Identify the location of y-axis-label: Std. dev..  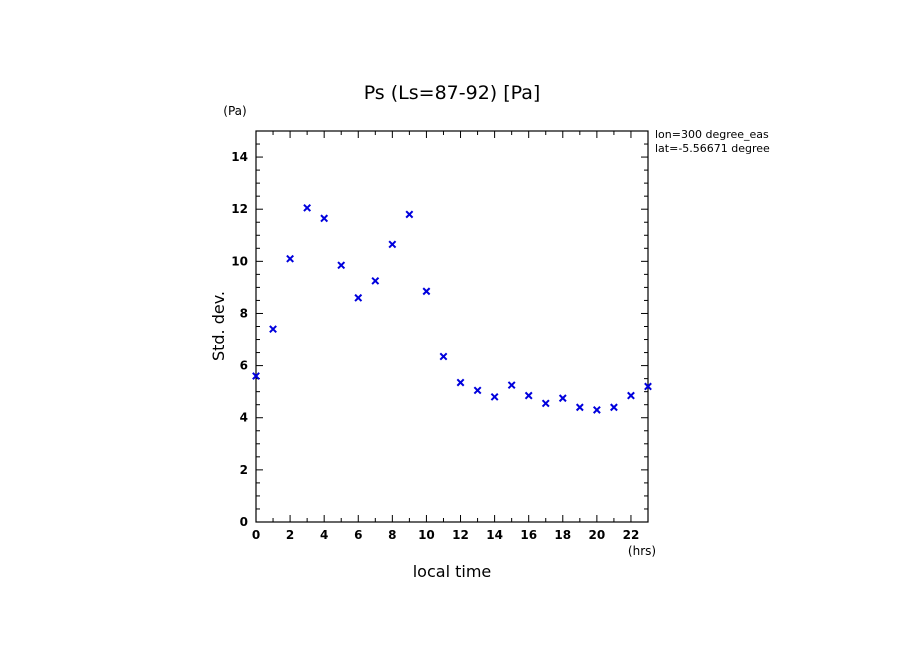
(218, 326).